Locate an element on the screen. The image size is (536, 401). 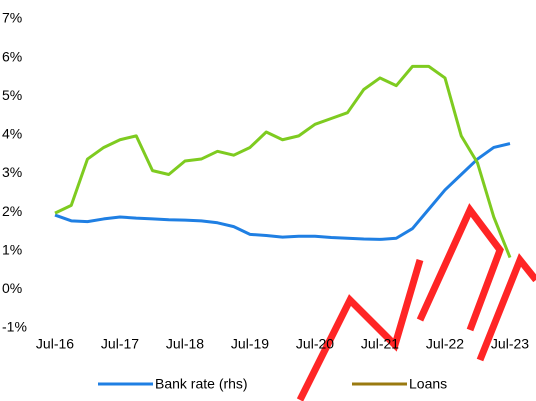
x-tick-label: Jul-16 is located at coordinates (55, 344).